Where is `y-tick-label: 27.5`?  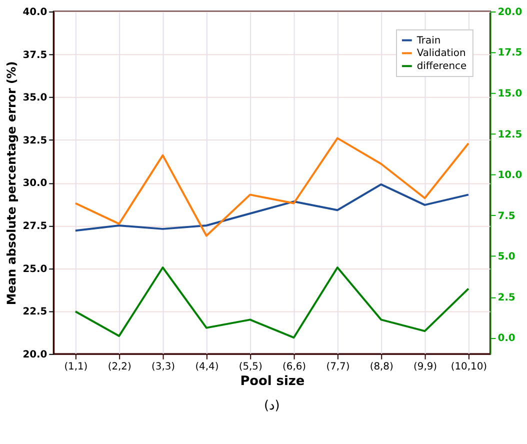
y-tick-label: 27.5 is located at coordinates (35, 226).